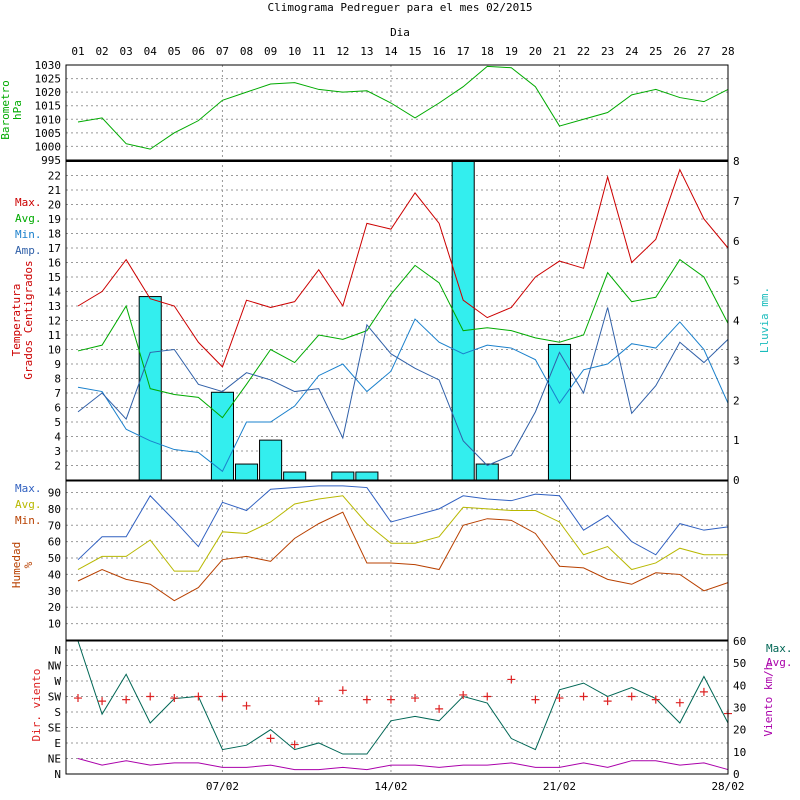 Image resolution: width=800 pixels, height=800 pixels. I want to click on wind-speed-tick-label: 50, so click(739, 663).